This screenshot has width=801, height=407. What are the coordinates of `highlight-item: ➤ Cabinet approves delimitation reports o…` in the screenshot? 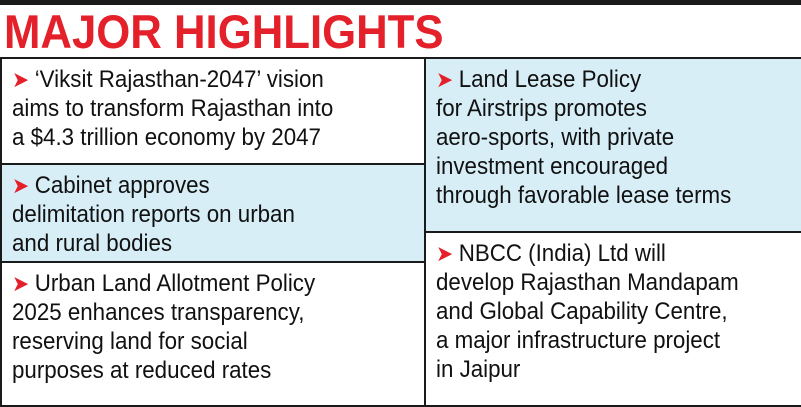 It's located at (213, 213).